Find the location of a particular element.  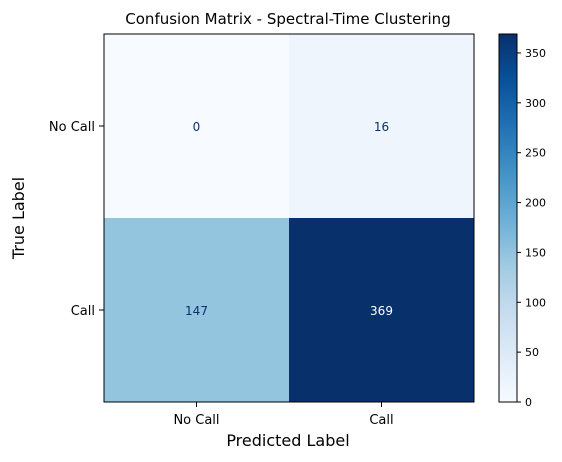

x-tick-label-1: Call is located at coordinates (381, 420).